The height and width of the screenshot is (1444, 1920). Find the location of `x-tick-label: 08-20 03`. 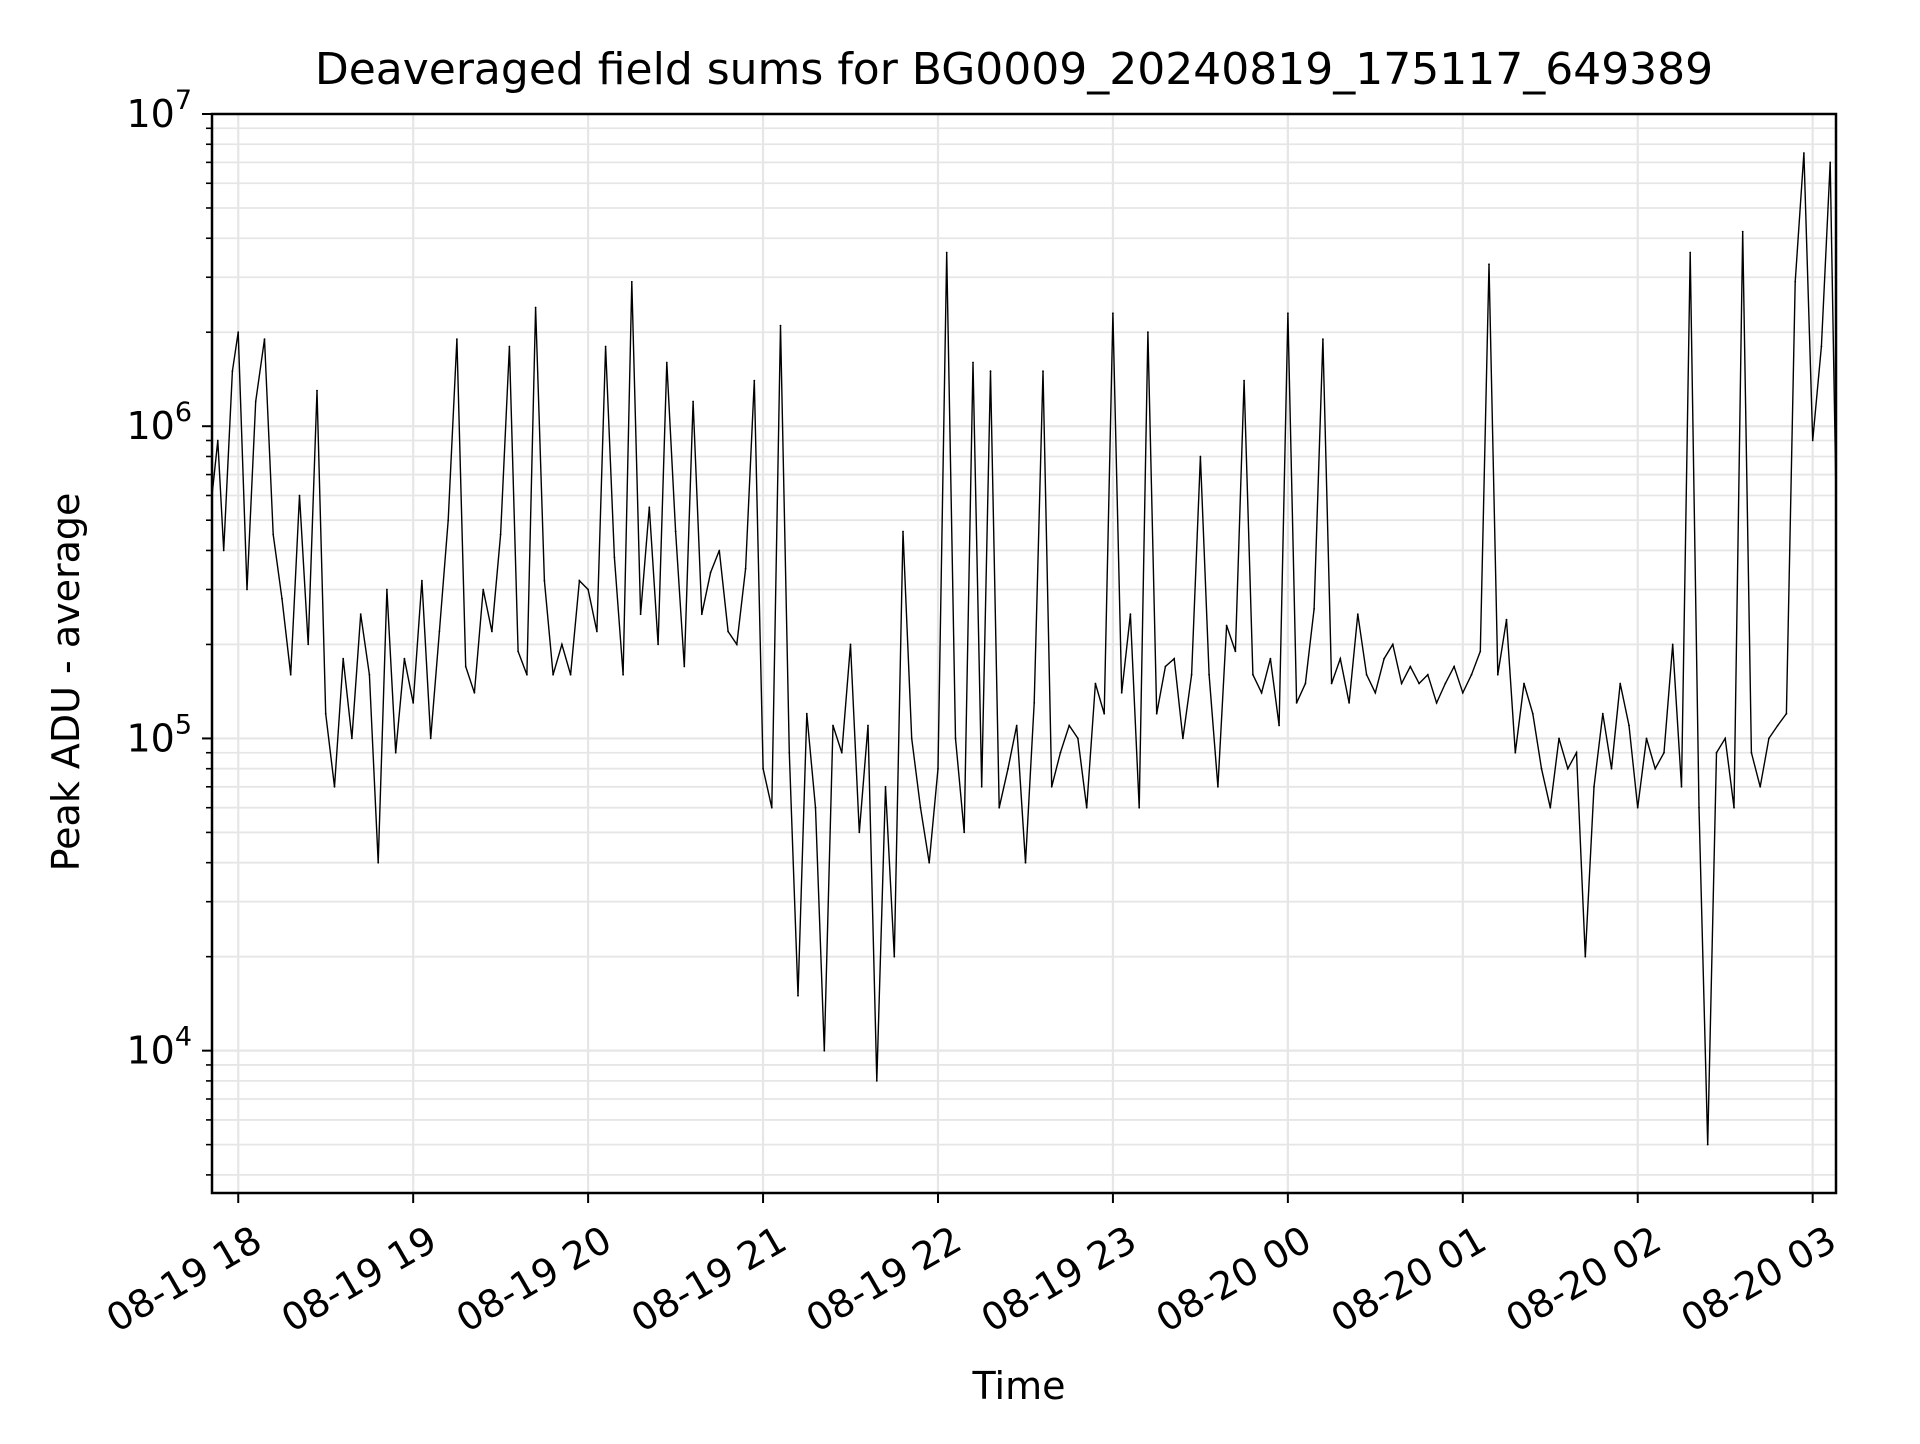

x-tick-label: 08-20 03 is located at coordinates (1758, 1279).